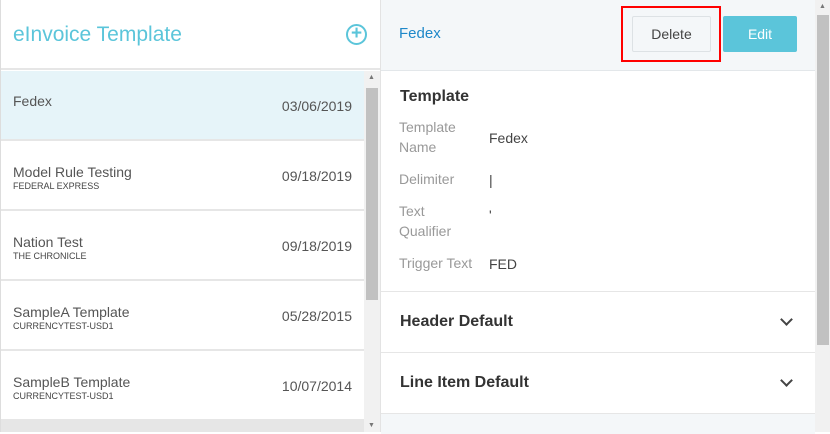 Image resolution: width=830 pixels, height=434 pixels. What do you see at coordinates (436, 263) in the screenshot?
I see `field-label: Trigger Text` at bounding box center [436, 263].